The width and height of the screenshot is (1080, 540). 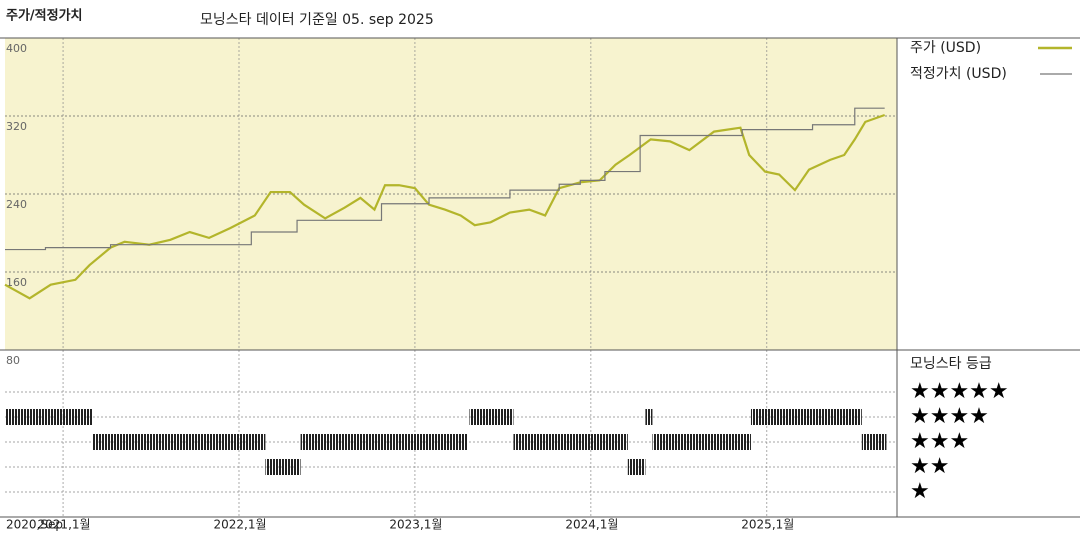 What do you see at coordinates (949, 416) in the screenshot?
I see `rating-row-label: ★★★★` at bounding box center [949, 416].